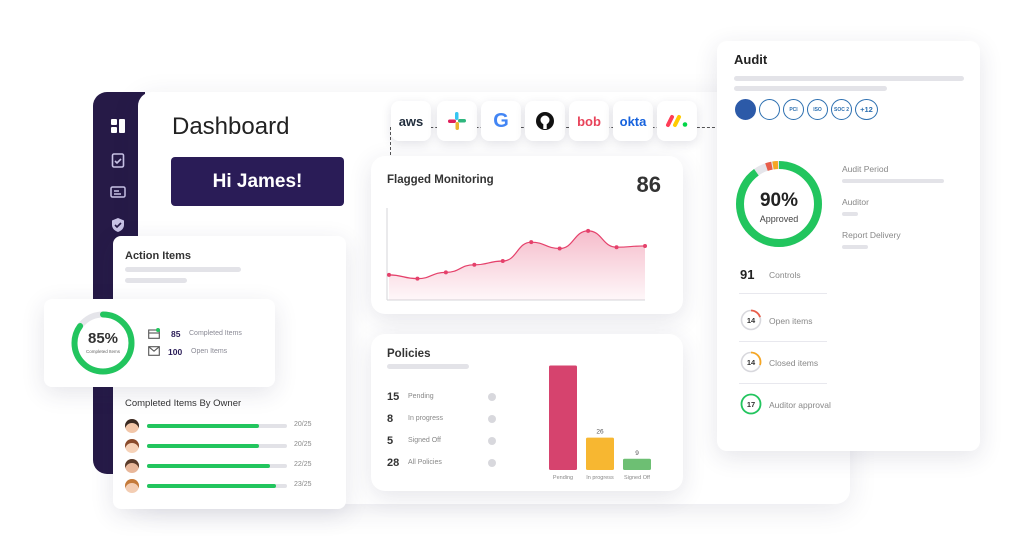  I want to click on audit-item-label: Closed items, so click(794, 363).